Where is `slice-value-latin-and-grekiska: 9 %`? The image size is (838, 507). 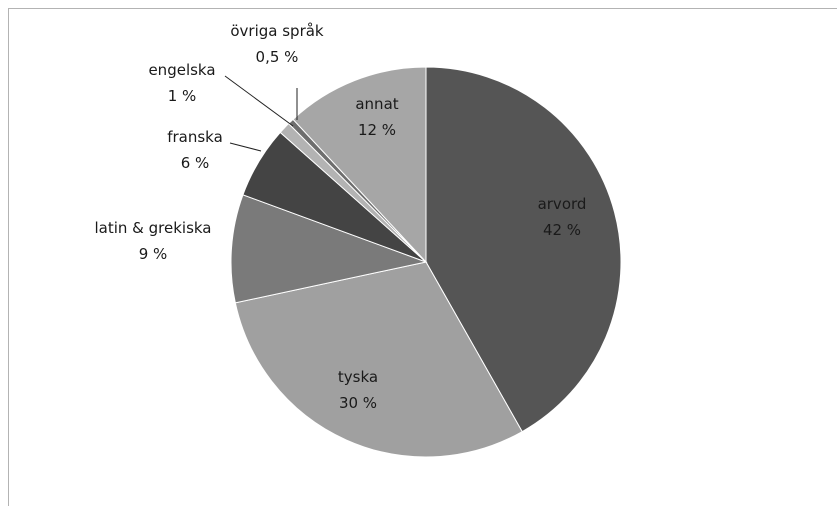 slice-value-latin-and-grekiska: 9 % is located at coordinates (153, 254).